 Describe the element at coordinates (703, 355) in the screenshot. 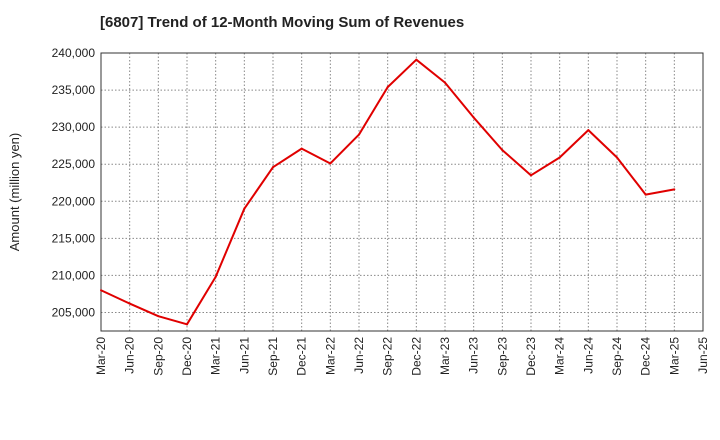

I see `x-tick-label: Jun-25` at that location.